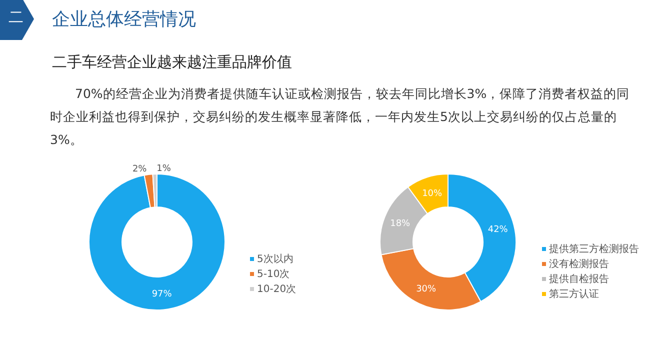 The height and width of the screenshot is (355, 650). What do you see at coordinates (140, 169) in the screenshot?
I see `data-label: 2%` at bounding box center [140, 169].